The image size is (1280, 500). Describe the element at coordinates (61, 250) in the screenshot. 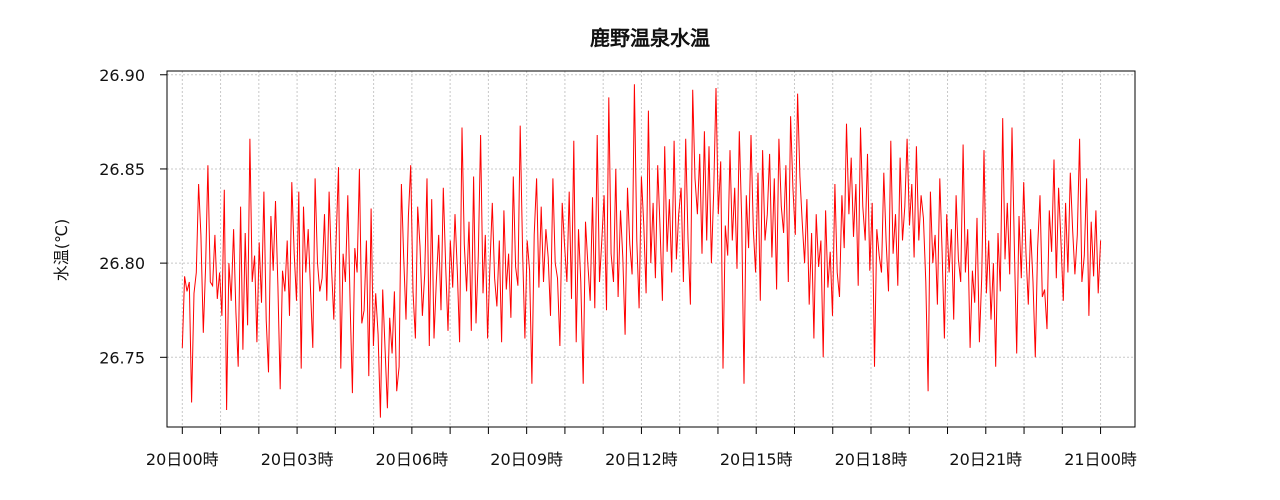

I see `y-axis-label: 水温(℃)` at that location.